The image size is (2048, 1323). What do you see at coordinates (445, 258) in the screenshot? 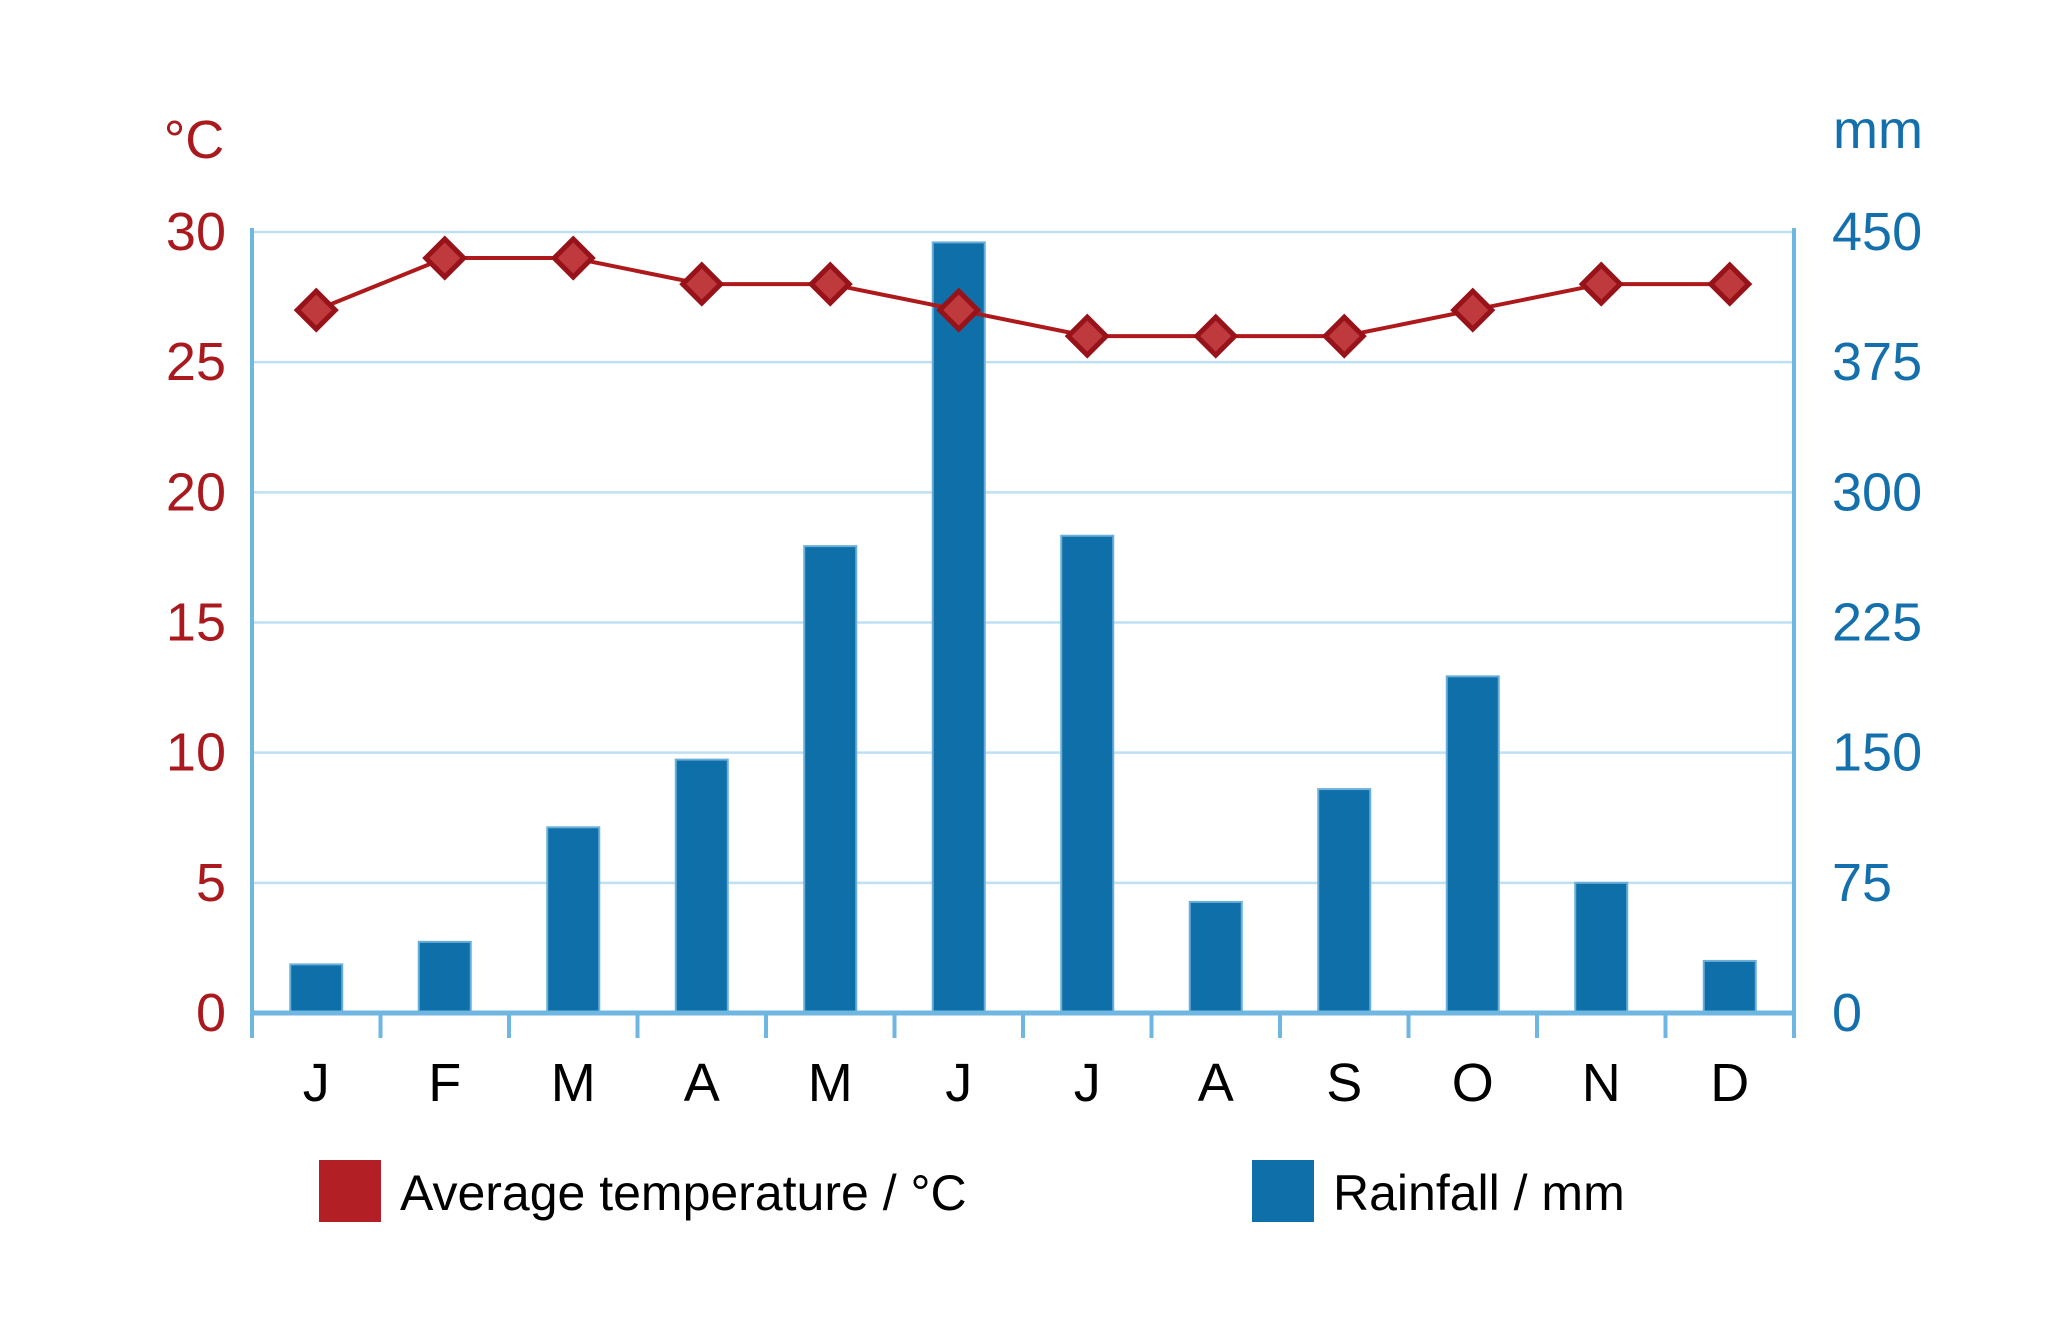
I see `temperature-marker-2-F` at bounding box center [445, 258].